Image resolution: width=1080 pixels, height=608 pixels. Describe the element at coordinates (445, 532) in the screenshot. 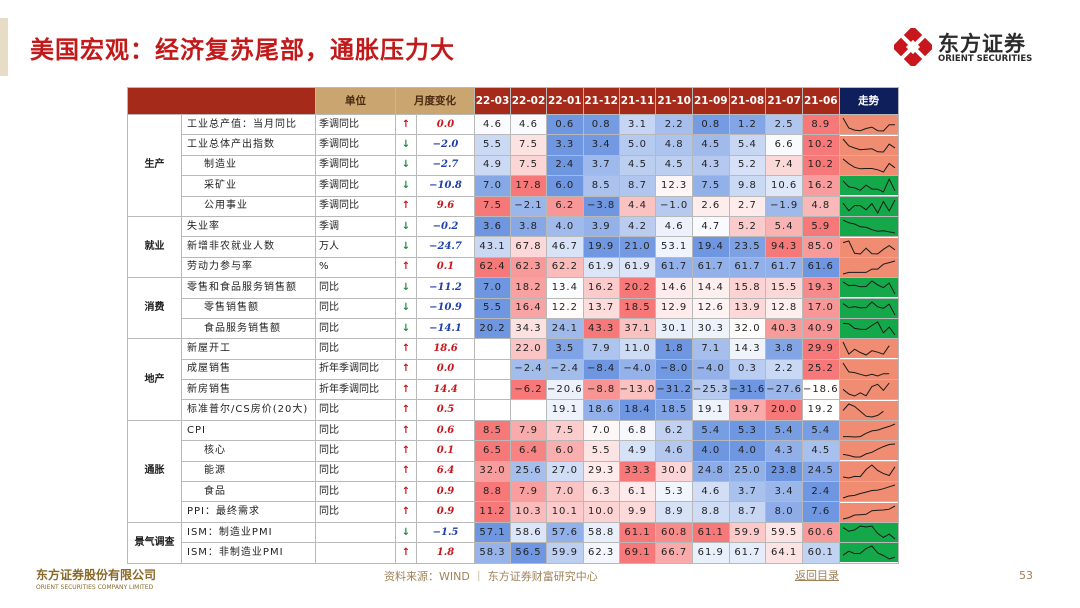

I see `monthly-change-value: −1.5` at that location.